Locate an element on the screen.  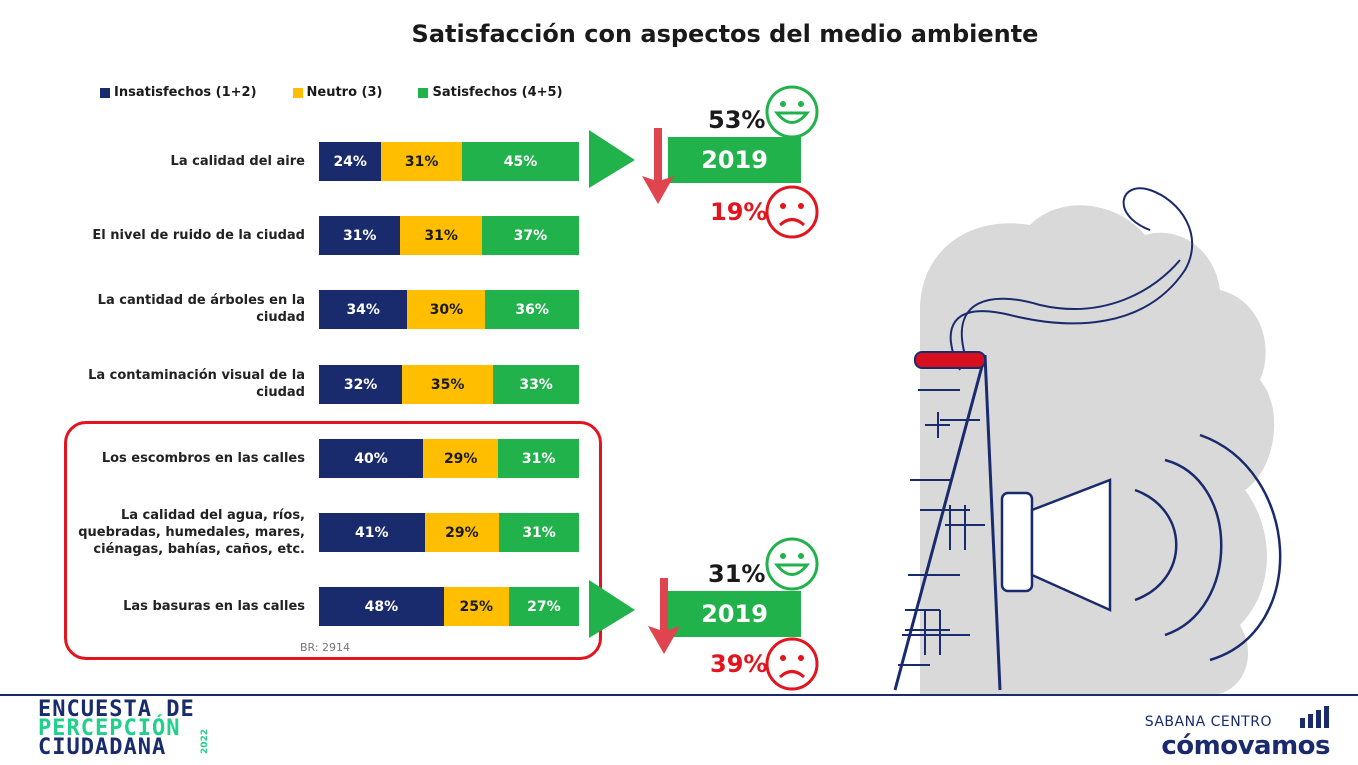
bar-segment-neutro: 30% is located at coordinates (446, 309).